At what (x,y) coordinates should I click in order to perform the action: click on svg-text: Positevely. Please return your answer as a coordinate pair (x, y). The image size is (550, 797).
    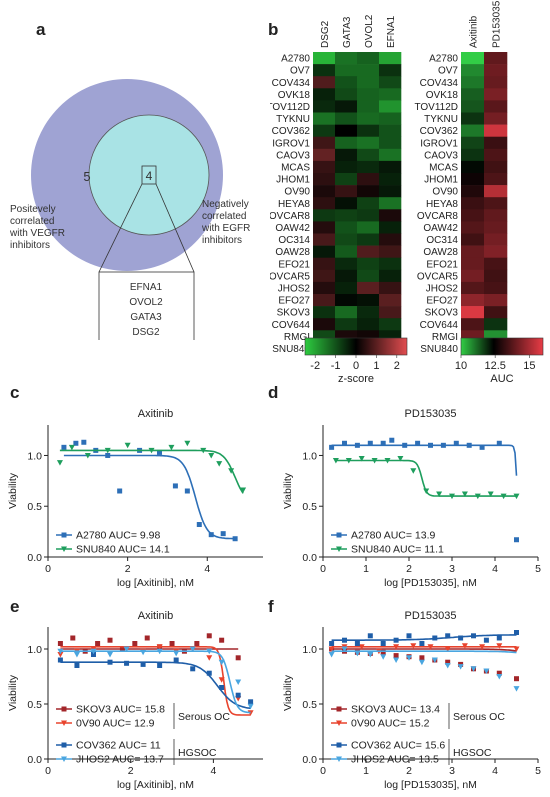
    Looking at the image, I should click on (33, 209).